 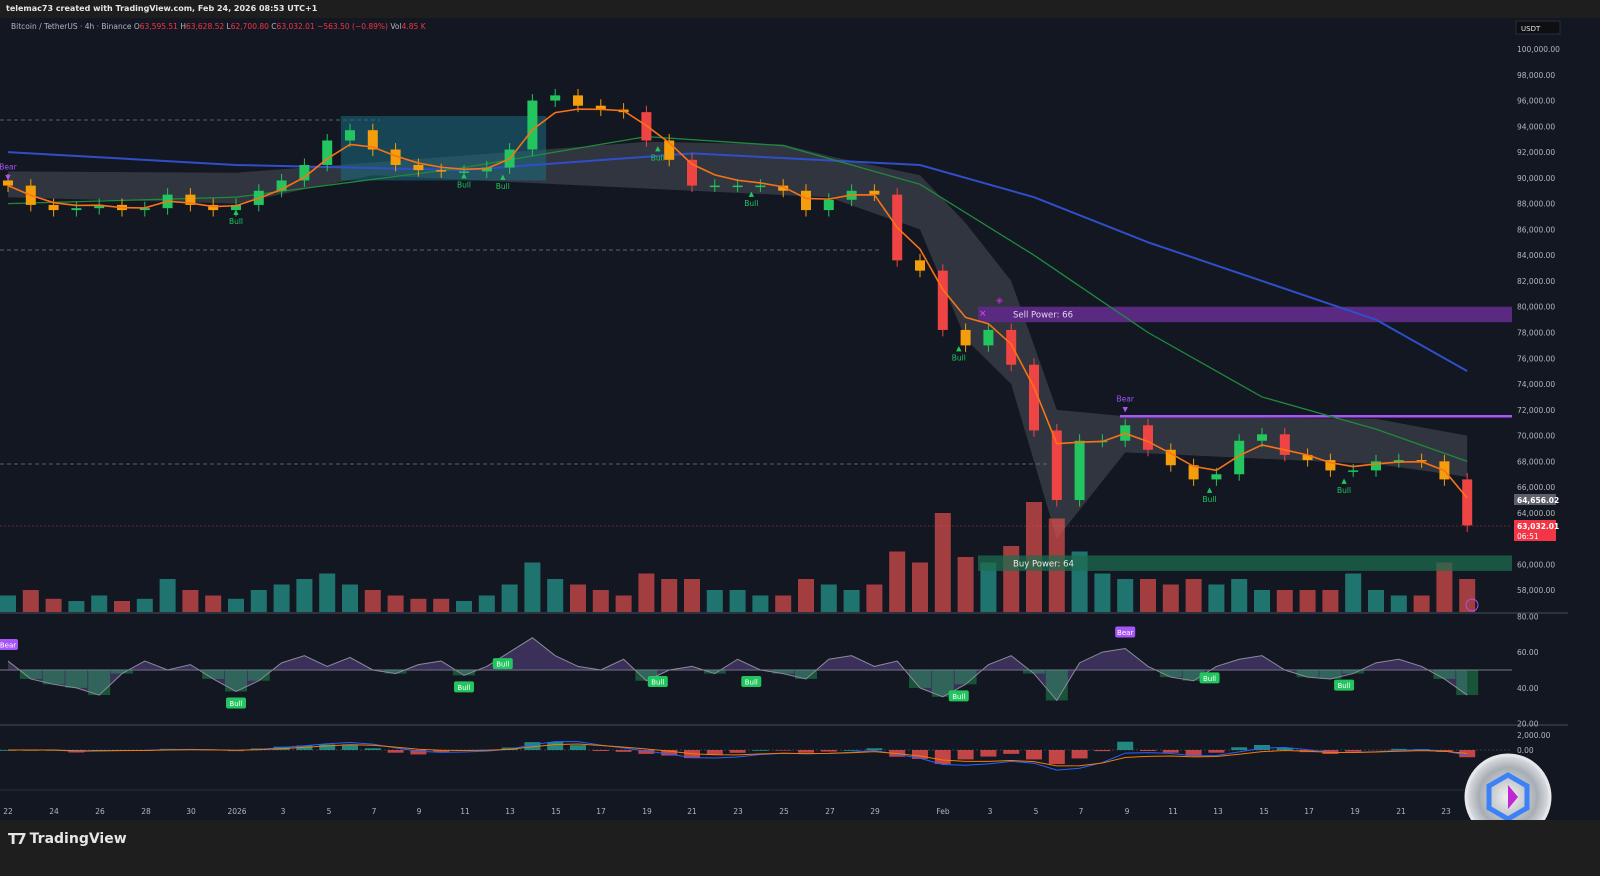 What do you see at coordinates (1126, 409) in the screenshot?
I see `bear-arrow-icon: ▼` at bounding box center [1126, 409].